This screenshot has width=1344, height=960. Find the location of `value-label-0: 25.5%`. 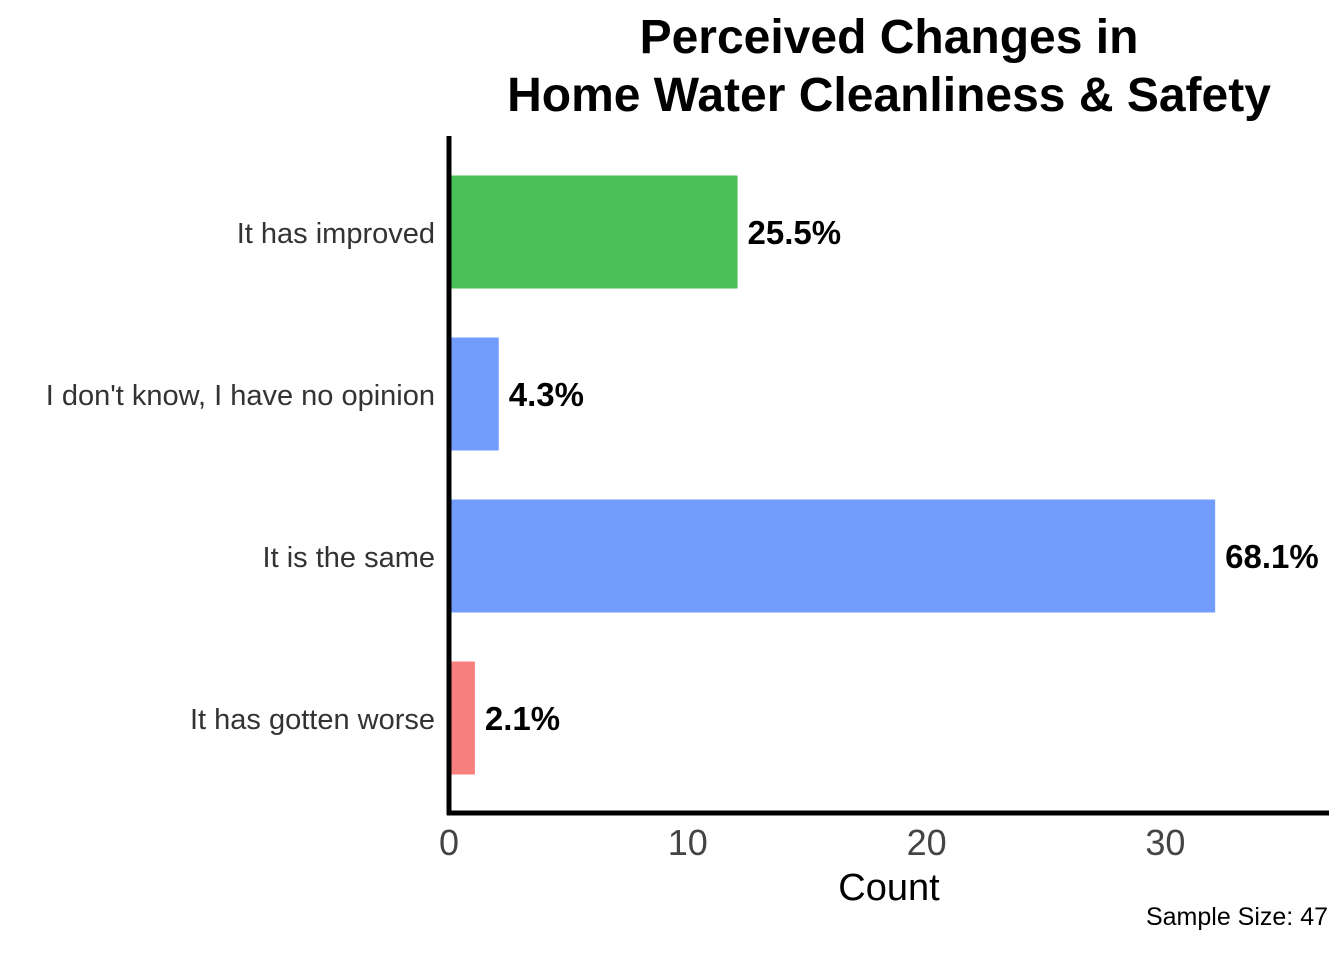

value-label-0: 25.5% is located at coordinates (795, 232).